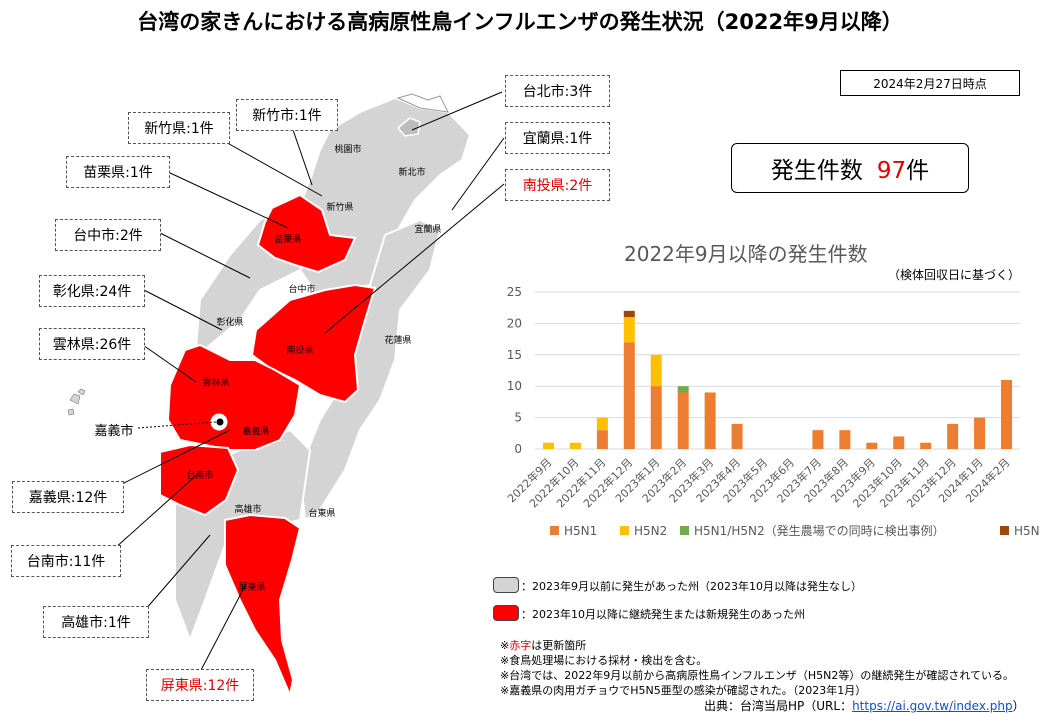 The image size is (1040, 724). I want to click on region-pingtung, so click(263, 606).